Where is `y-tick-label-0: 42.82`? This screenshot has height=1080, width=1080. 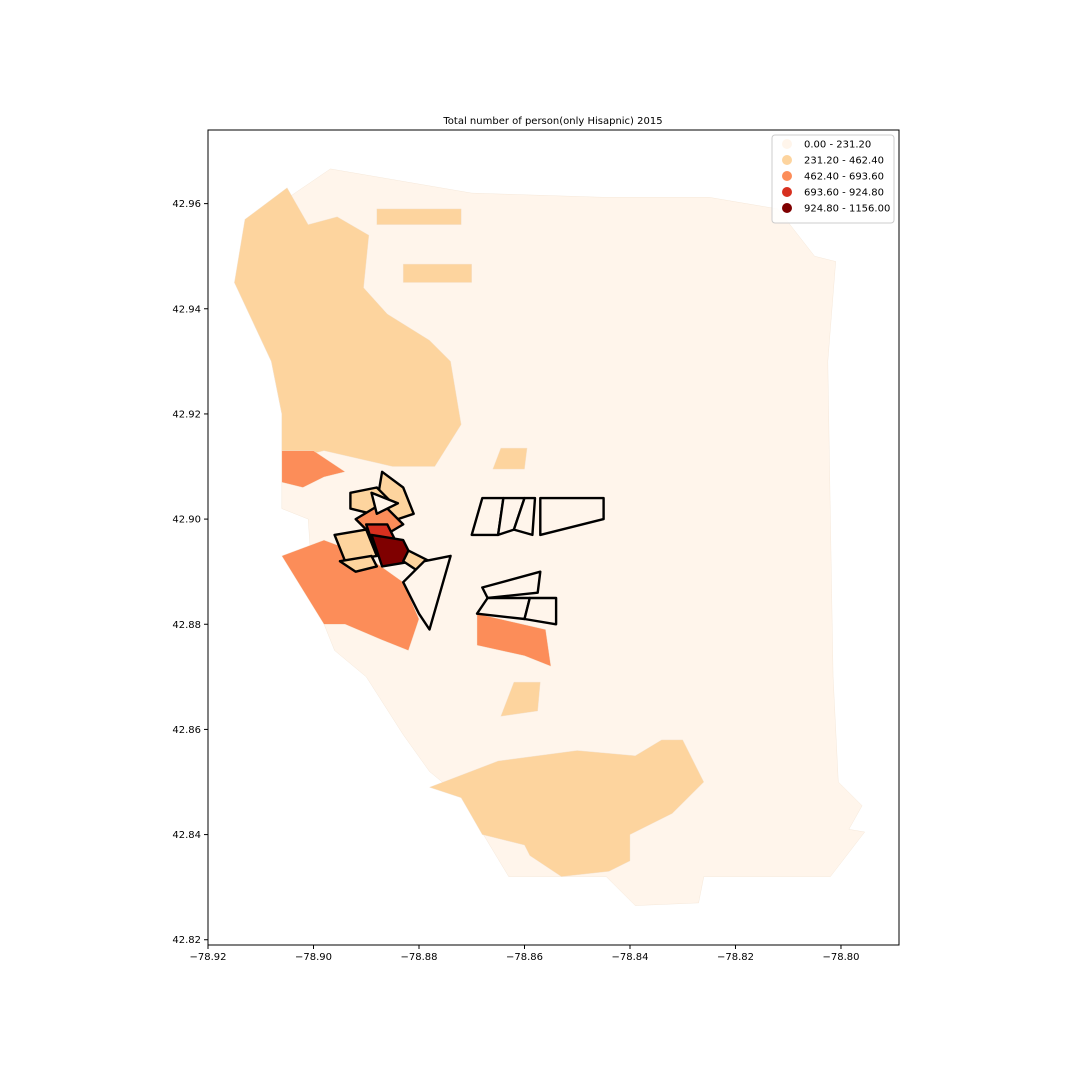 y-tick-label-0: 42.82 is located at coordinates (186, 940).